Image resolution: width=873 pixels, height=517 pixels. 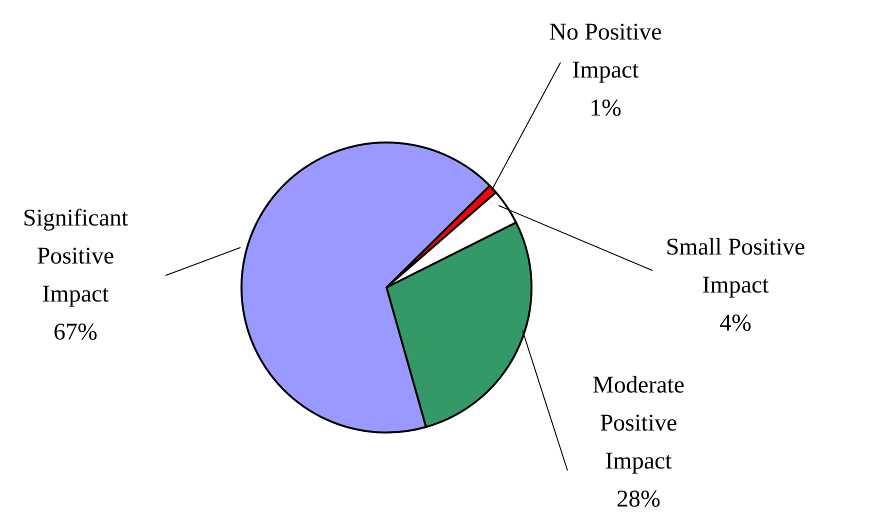 What do you see at coordinates (736, 266) in the screenshot?
I see `slice-label: Small Positive Impact` at bounding box center [736, 266].